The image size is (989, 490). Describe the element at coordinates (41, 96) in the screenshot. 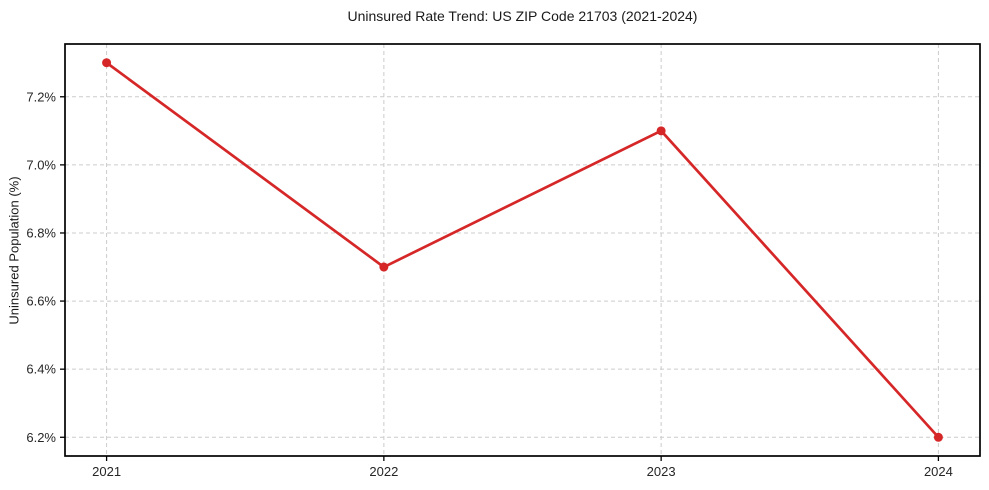

I see `y-tick-label: 7.2%` at that location.